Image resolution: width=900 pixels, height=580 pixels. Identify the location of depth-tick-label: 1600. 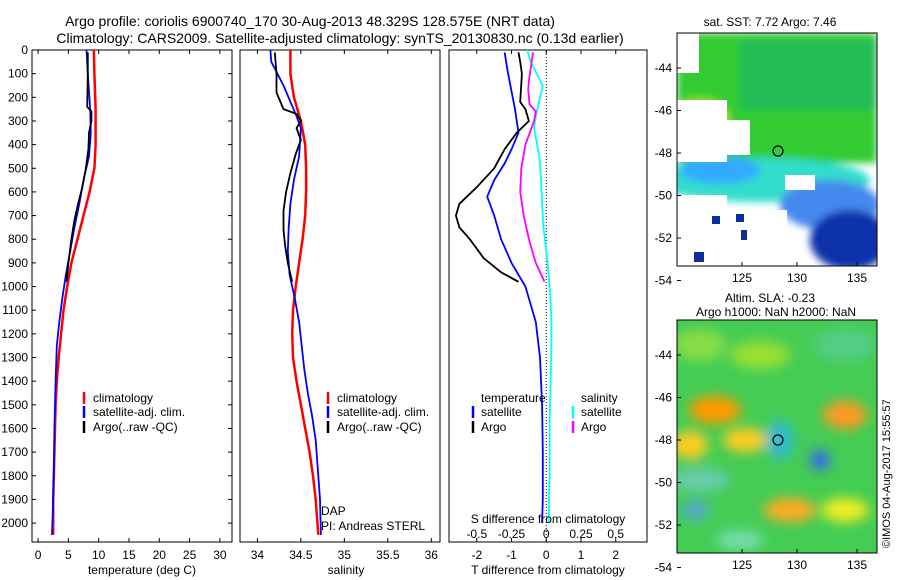
(14, 428).